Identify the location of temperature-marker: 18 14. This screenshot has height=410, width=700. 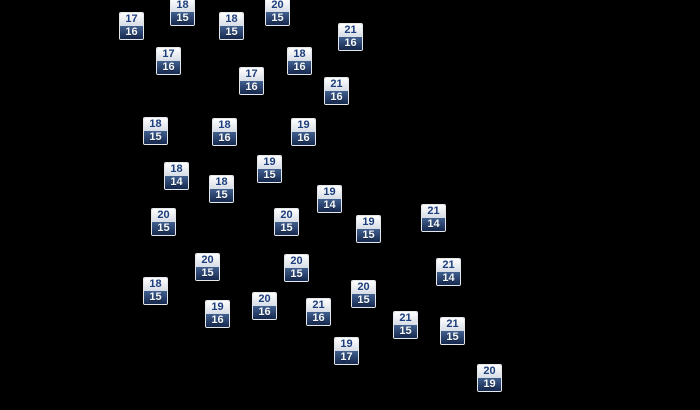
(176, 176).